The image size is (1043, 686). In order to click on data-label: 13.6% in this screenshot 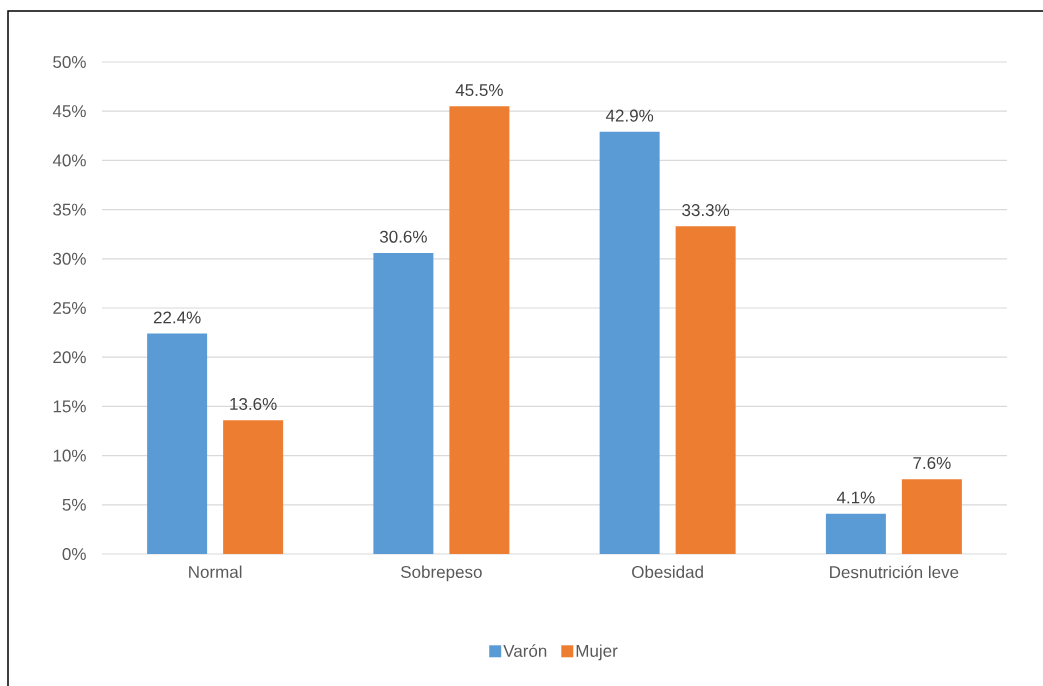, I will do `click(253, 403)`.